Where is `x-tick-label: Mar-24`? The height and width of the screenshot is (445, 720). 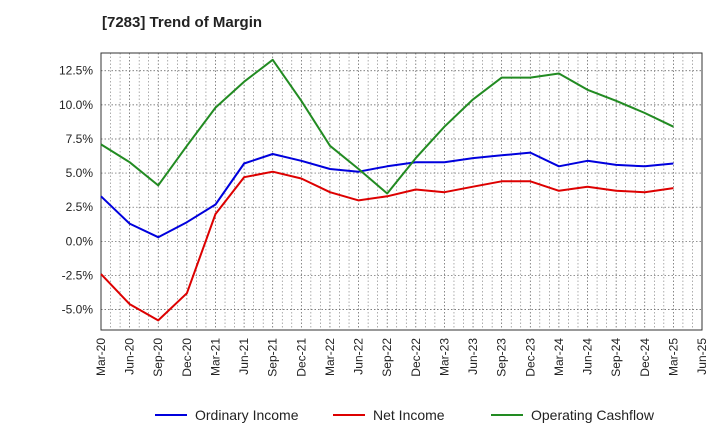 x-tick-label: Mar-24 is located at coordinates (559, 357).